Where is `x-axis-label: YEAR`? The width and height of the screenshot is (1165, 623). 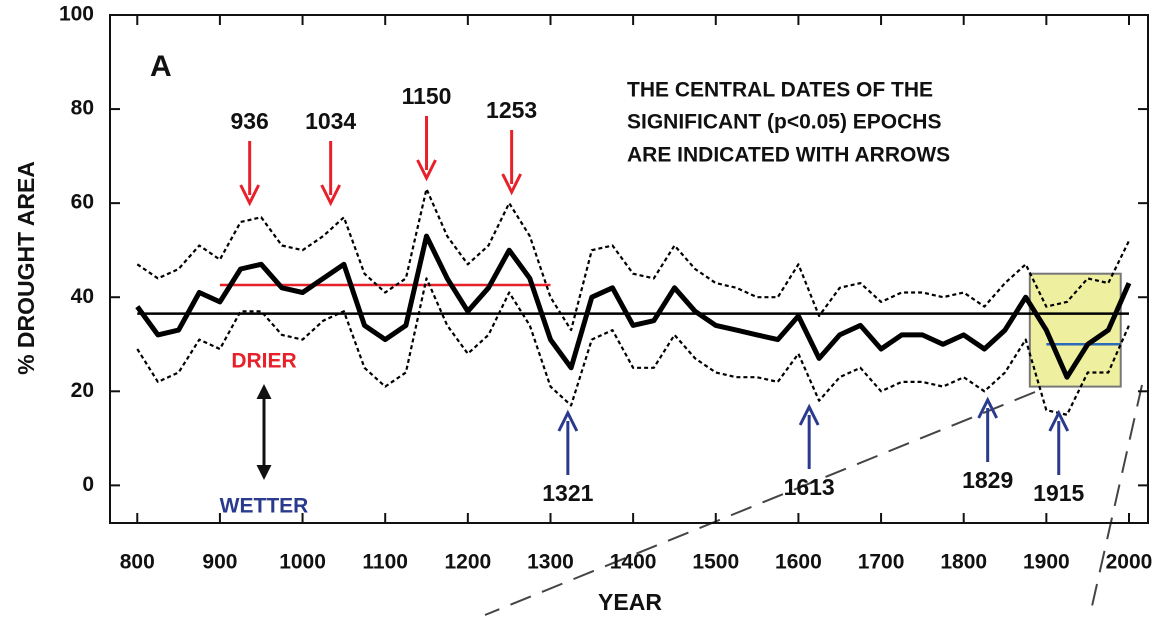 x-axis-label: YEAR is located at coordinates (630, 602).